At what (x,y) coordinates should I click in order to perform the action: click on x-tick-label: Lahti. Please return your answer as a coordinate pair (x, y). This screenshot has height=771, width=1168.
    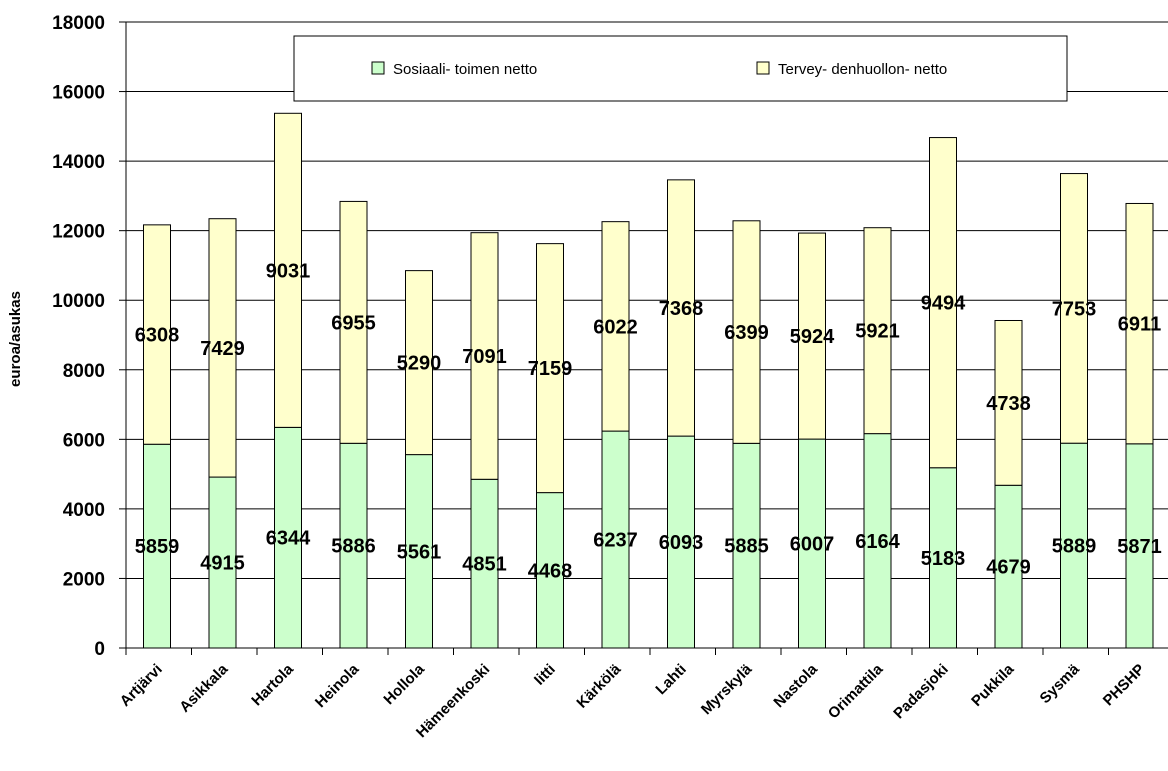
    Looking at the image, I should click on (670, 679).